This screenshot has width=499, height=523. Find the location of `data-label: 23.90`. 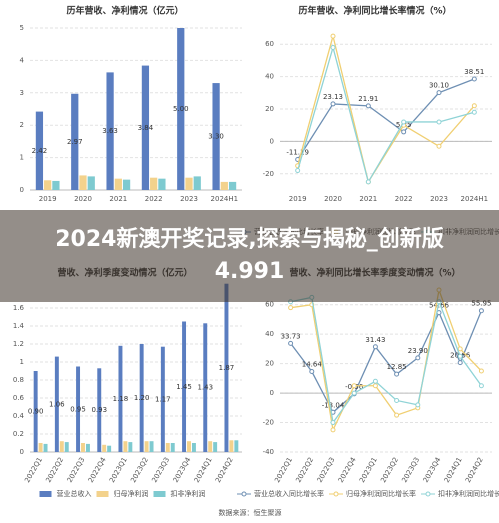

data-label: 23.90 is located at coordinates (418, 351).